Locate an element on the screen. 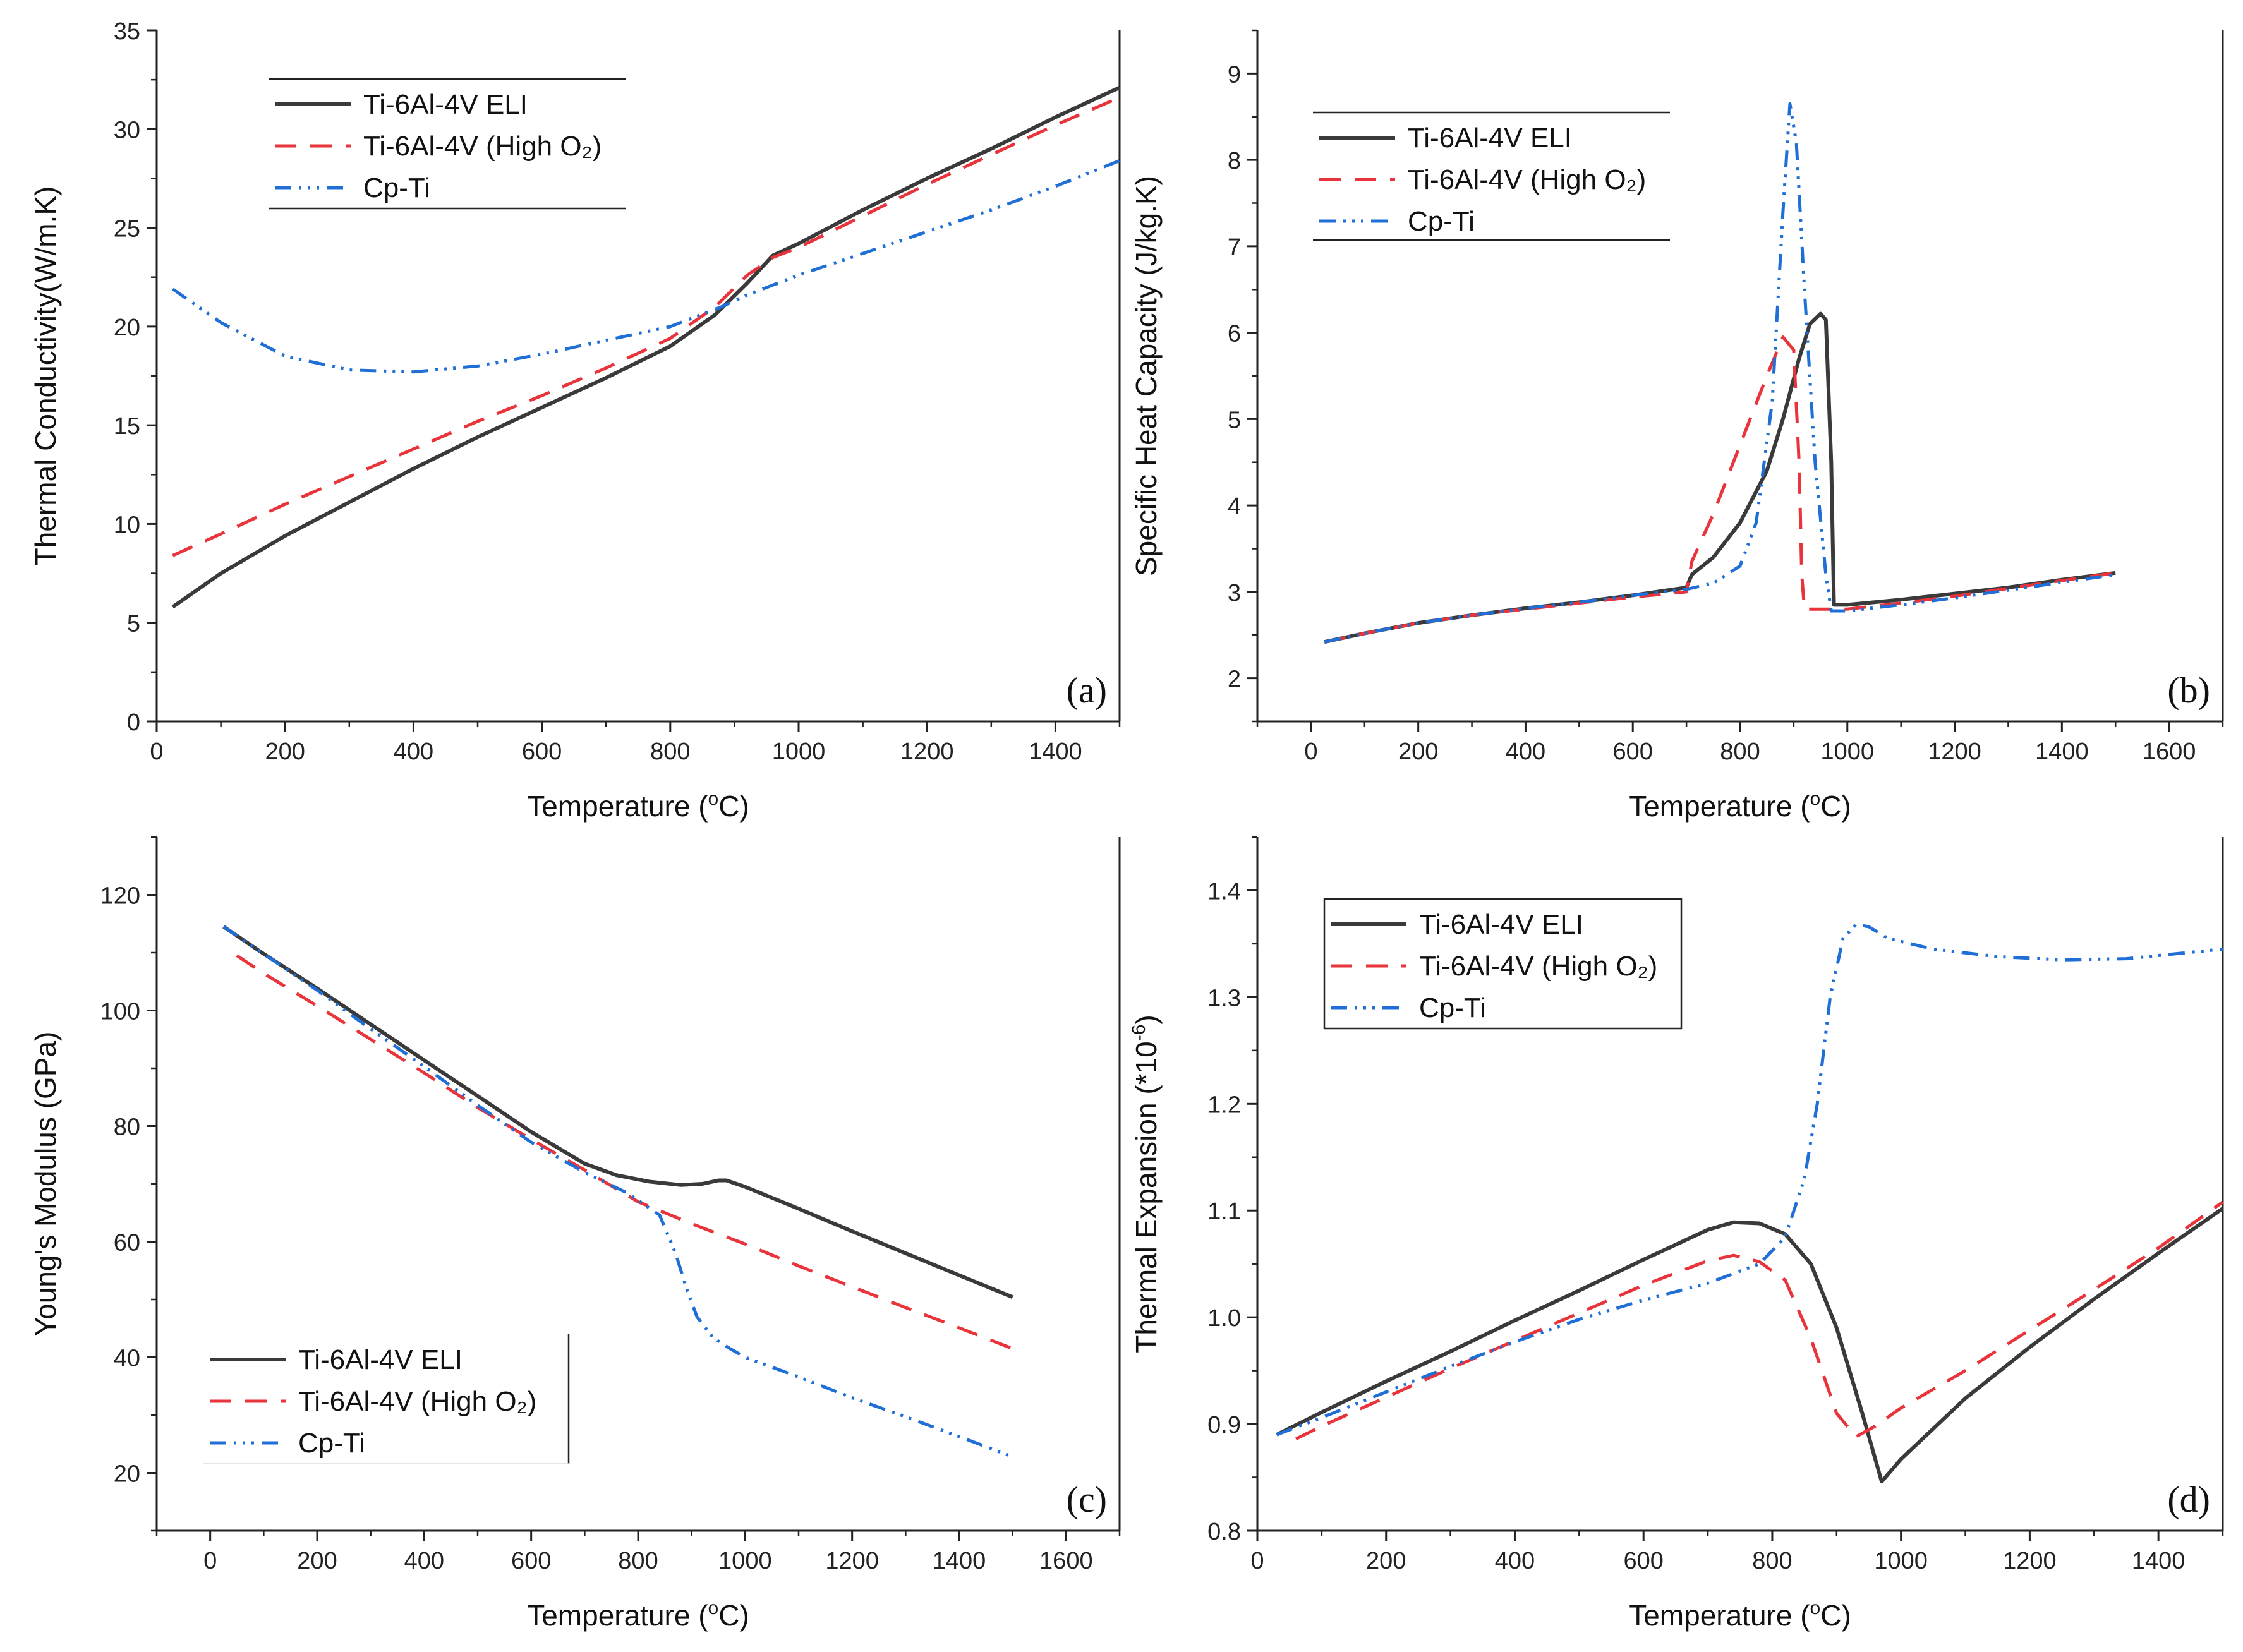 This screenshot has height=1652, width=2243. y-tick-label: 25 is located at coordinates (127, 229).